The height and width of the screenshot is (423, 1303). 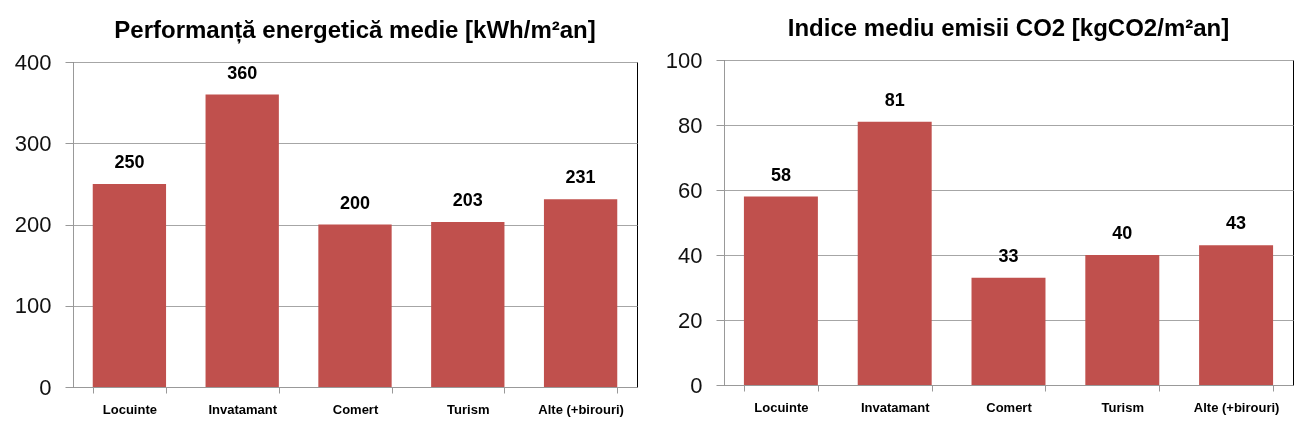 I want to click on data-label: 203, so click(x=467, y=200).